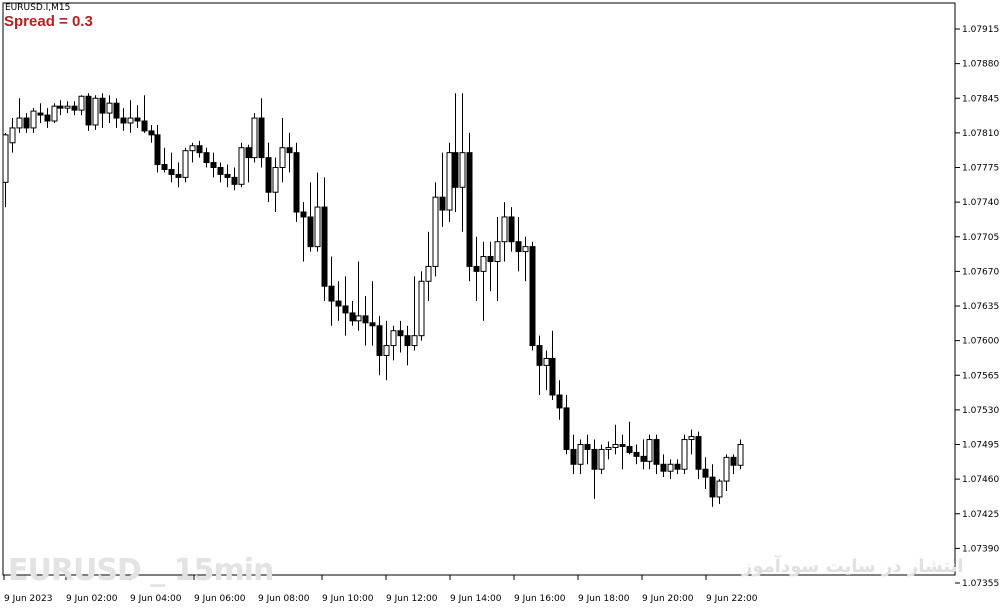 The image size is (1004, 609). Describe the element at coordinates (980, 480) in the screenshot. I see `price-tick-label: 1.07460` at that location.